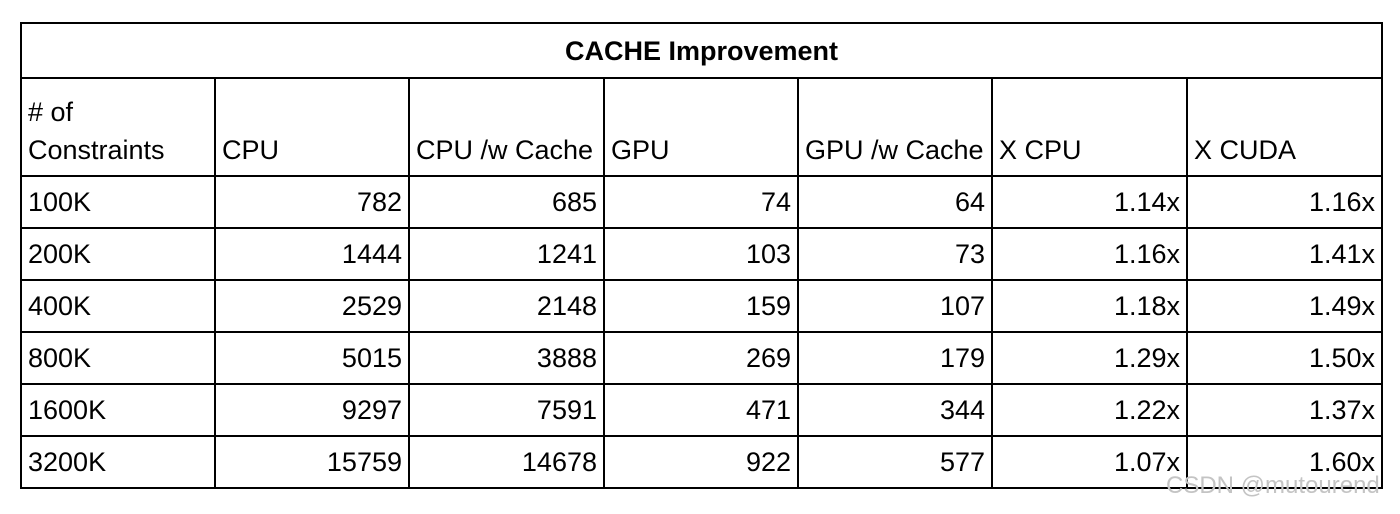 The width and height of the screenshot is (1400, 514). I want to click on cell-x-cpu: 1.18x, so click(1089, 306).